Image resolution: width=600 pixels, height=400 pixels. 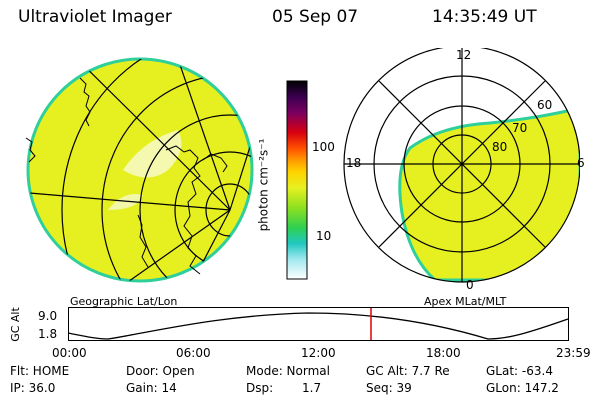 What do you see at coordinates (315, 17) in the screenshot?
I see `date-label: 05 Sep 07` at bounding box center [315, 17].